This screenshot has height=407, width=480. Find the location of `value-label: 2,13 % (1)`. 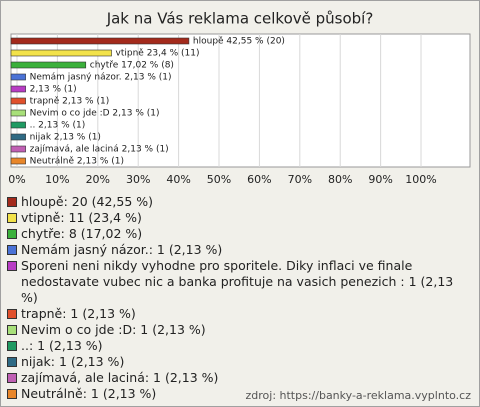

value-label: 2,13 % (1) is located at coordinates (53, 90).